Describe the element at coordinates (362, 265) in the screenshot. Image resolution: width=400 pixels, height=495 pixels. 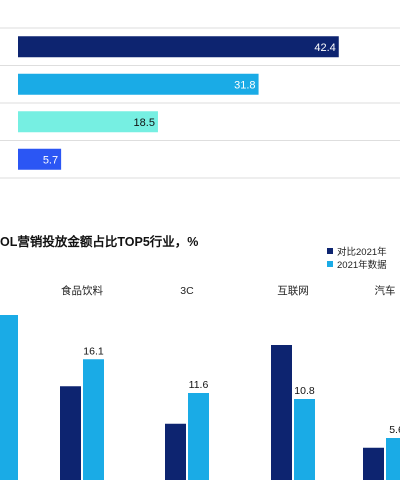
I see `legend-label-2021: 2021年数据` at that location.